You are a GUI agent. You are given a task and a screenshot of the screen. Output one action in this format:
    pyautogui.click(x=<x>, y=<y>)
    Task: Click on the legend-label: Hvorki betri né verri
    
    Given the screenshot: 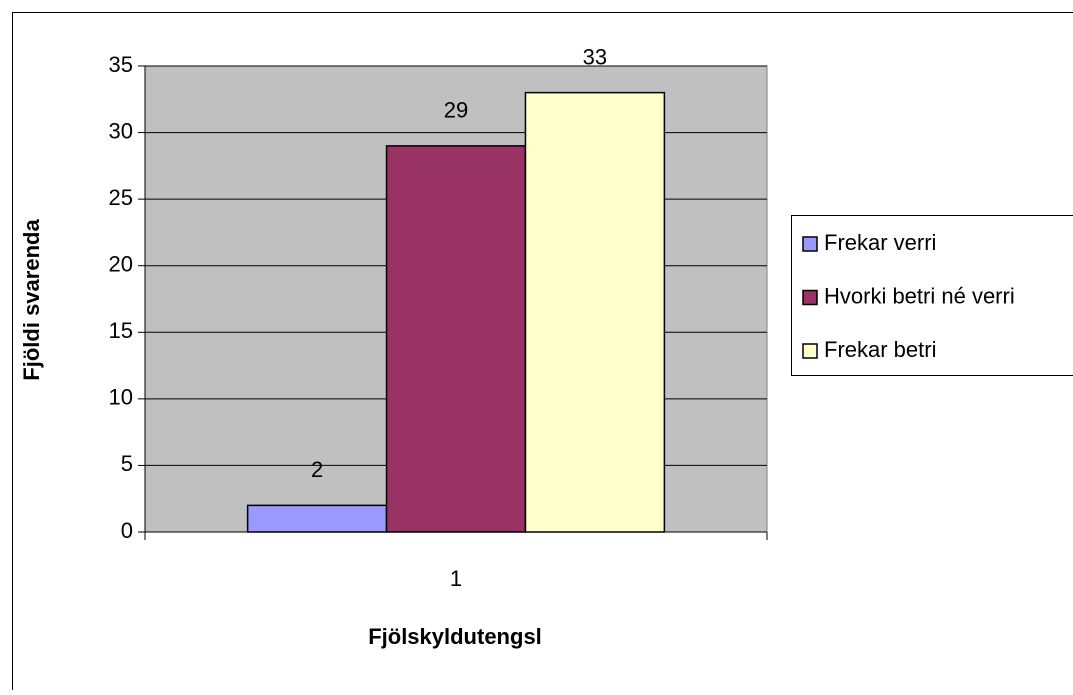 What is the action you would take?
    pyautogui.click(x=919, y=295)
    